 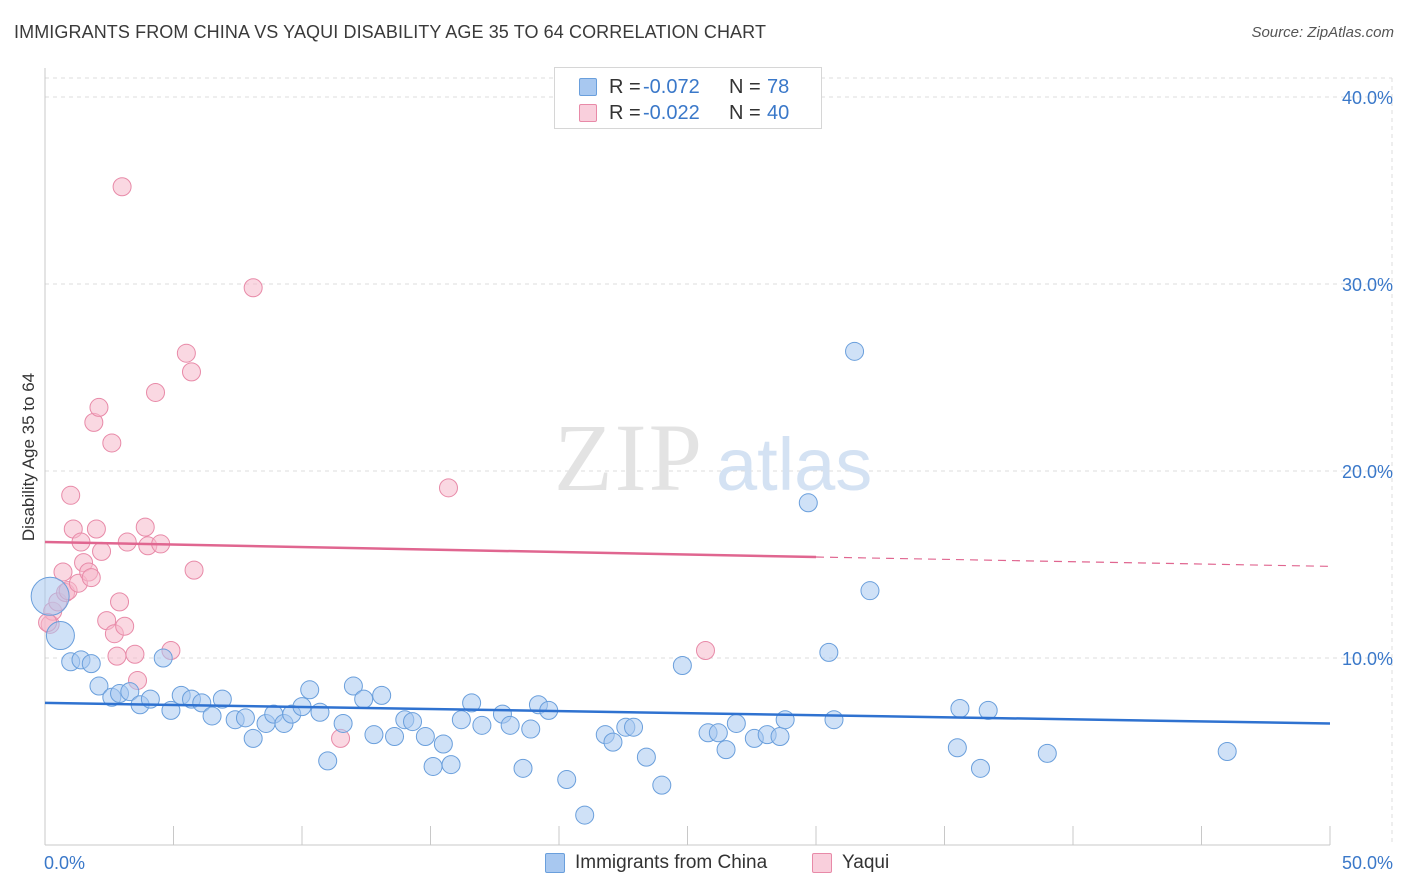 I want to click on yaqui-trend-line, so click(x=430, y=549).